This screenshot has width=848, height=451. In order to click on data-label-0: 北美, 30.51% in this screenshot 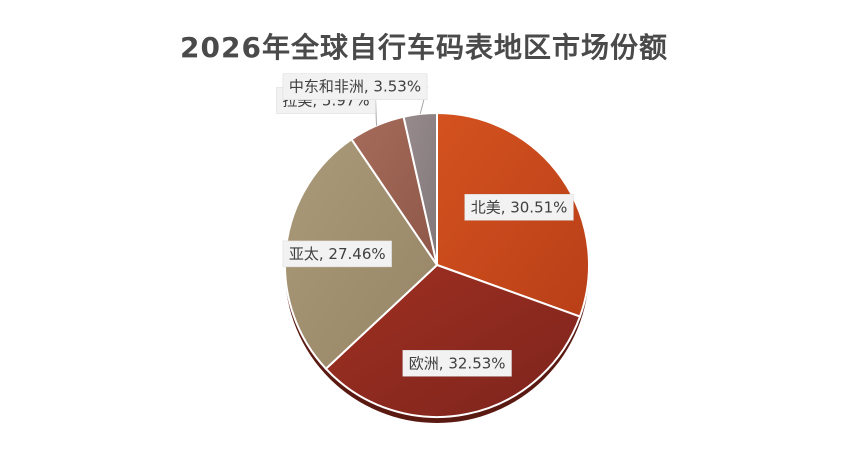, I will do `click(519, 207)`.